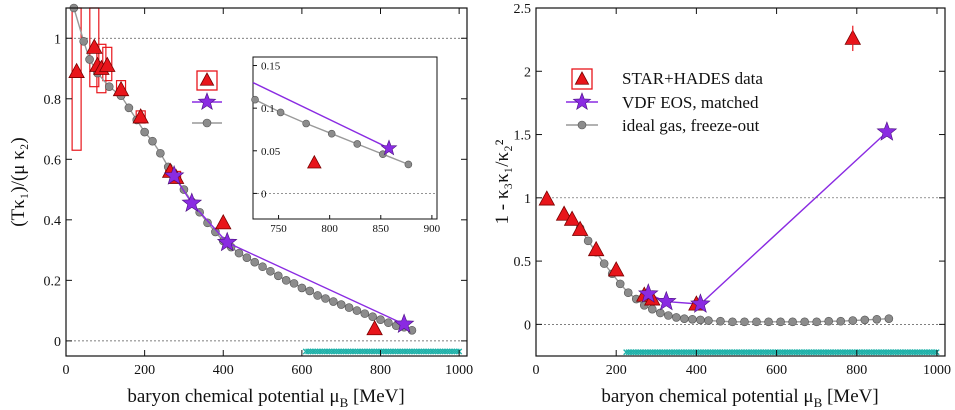 This screenshot has width=955, height=410. Describe the element at coordinates (223, 370) in the screenshot. I see `left-x-tick-label: 400` at that location.